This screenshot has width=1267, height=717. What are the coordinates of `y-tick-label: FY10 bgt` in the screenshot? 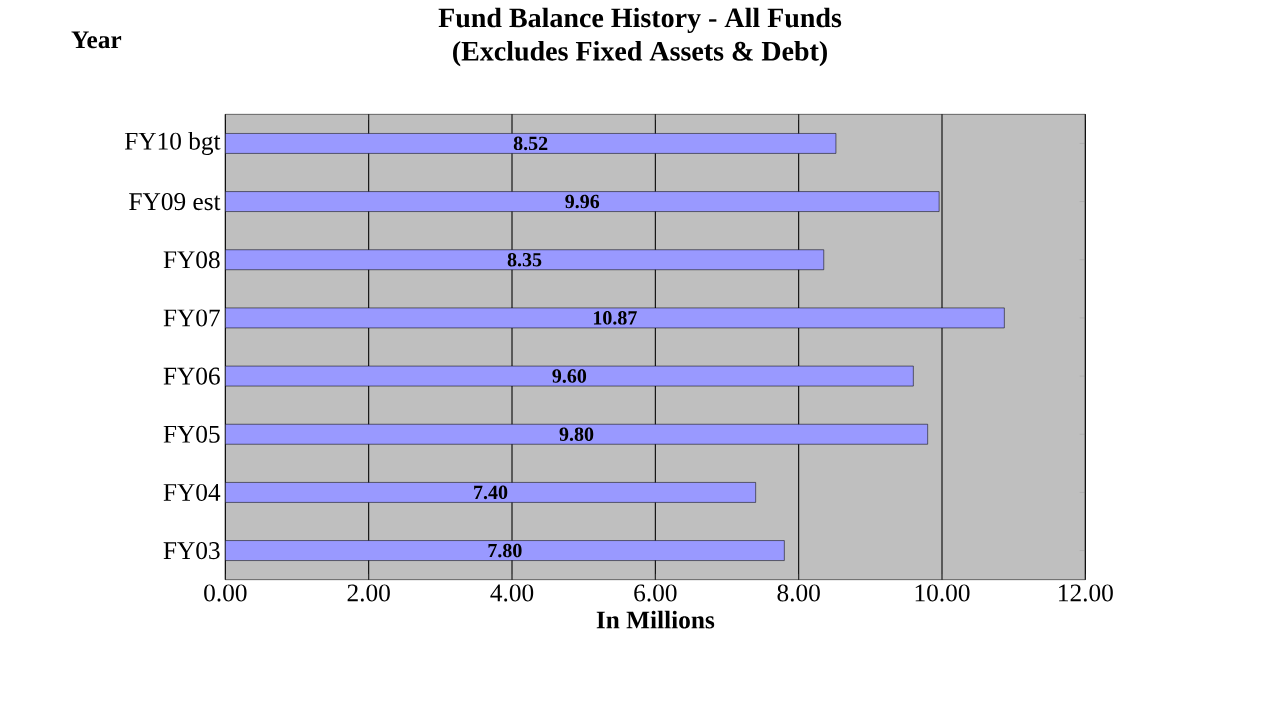 It's located at (172, 143).